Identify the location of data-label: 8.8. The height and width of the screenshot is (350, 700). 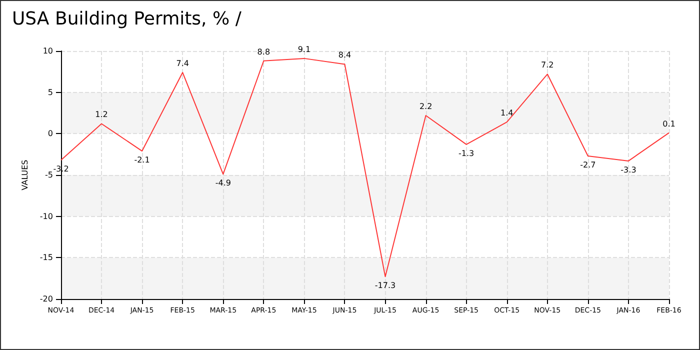
(263, 51).